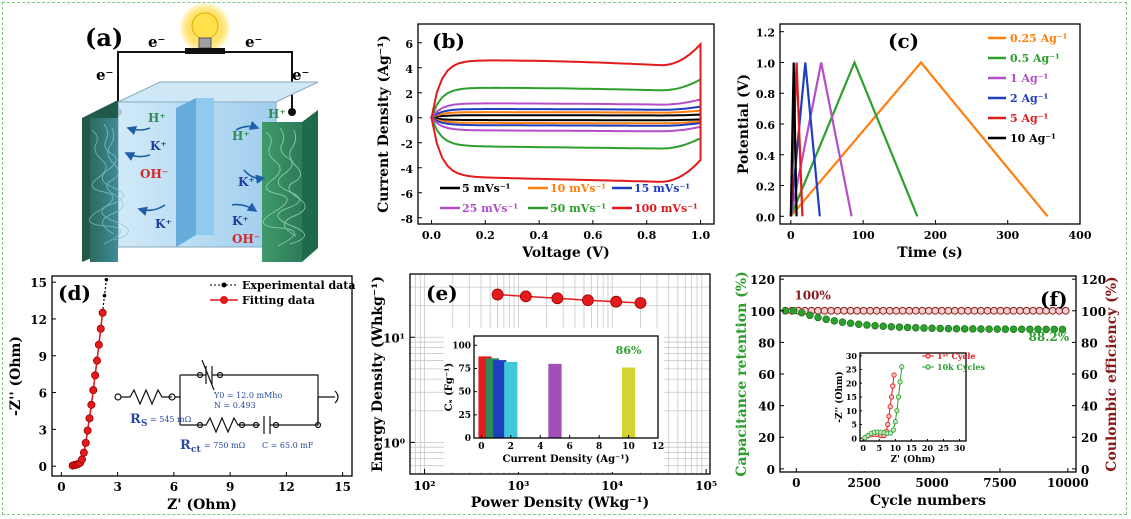 Image resolution: width=1131 pixels, height=519 pixels. What do you see at coordinates (202, 505) in the screenshot?
I see `x-axis-label: Z' (Ohm)` at bounding box center [202, 505].